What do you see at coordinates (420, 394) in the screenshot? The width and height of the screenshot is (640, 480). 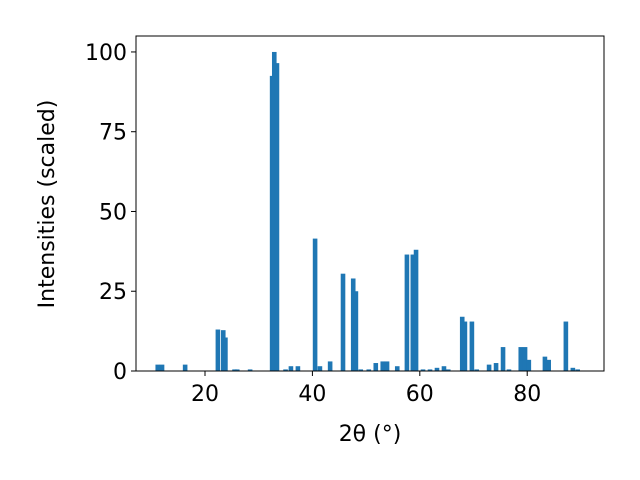 I see `x-tick-label: 60` at bounding box center [420, 394].